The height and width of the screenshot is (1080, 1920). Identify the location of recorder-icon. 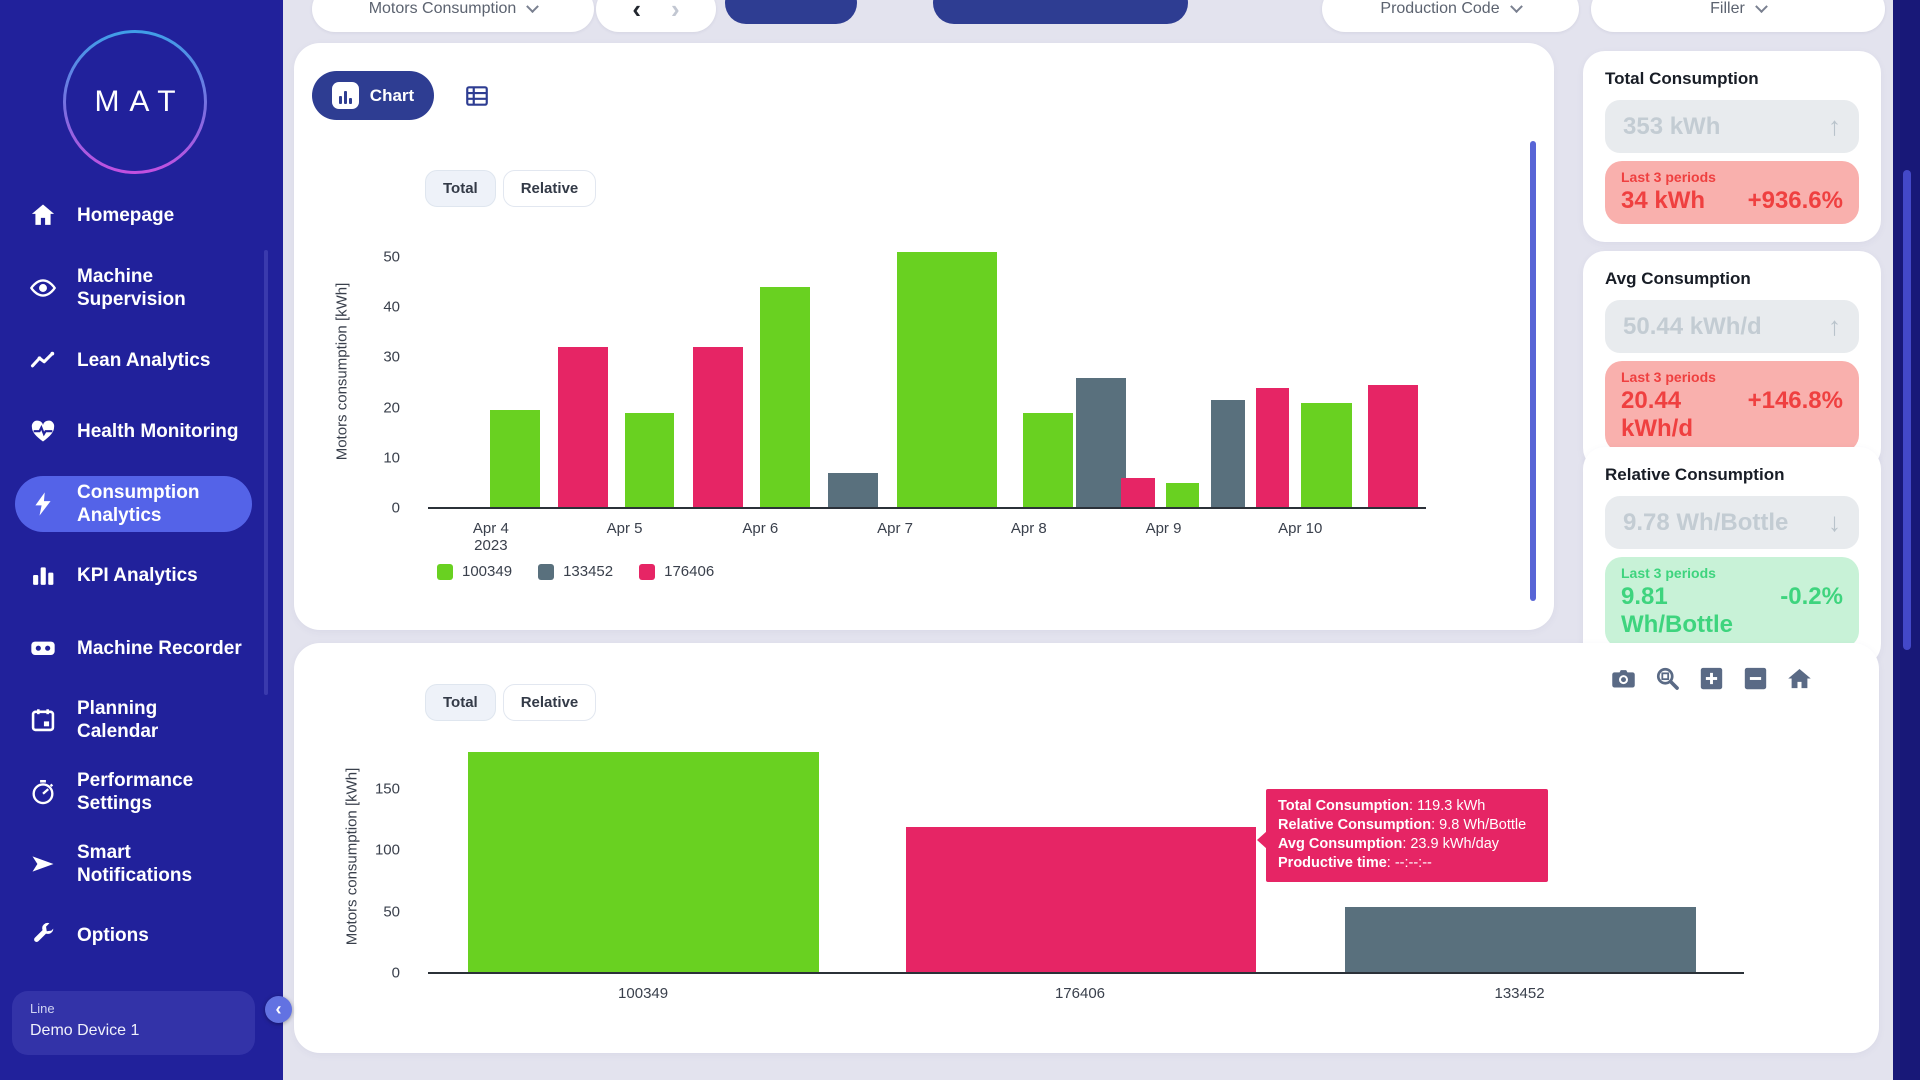
(43, 648).